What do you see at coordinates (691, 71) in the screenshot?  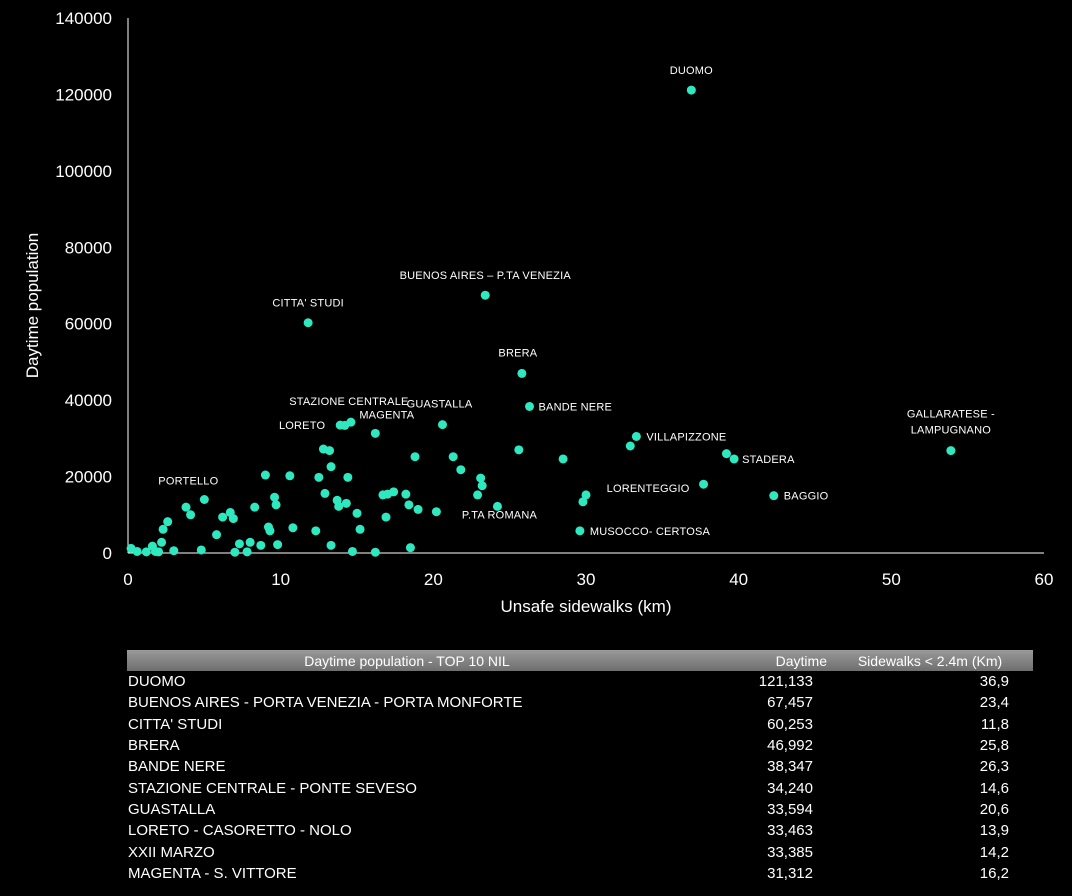 I see `point-label: DUOMO` at bounding box center [691, 71].